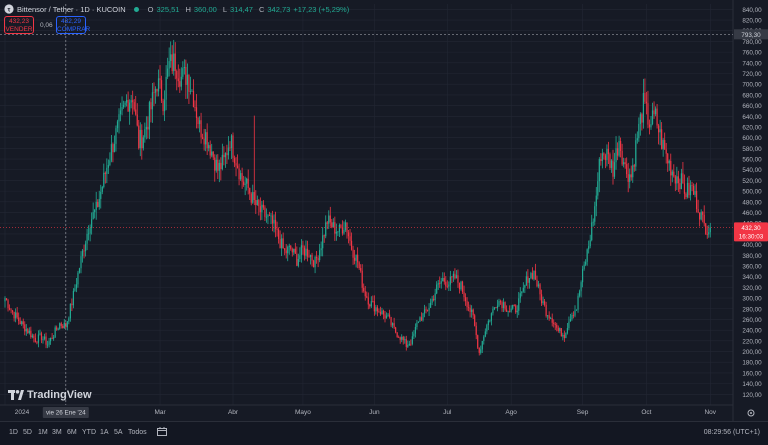 This screenshot has width=768, height=445. What do you see at coordinates (731, 432) in the screenshot?
I see `clock: 08:29:56 (UTC+1)` at bounding box center [731, 432].